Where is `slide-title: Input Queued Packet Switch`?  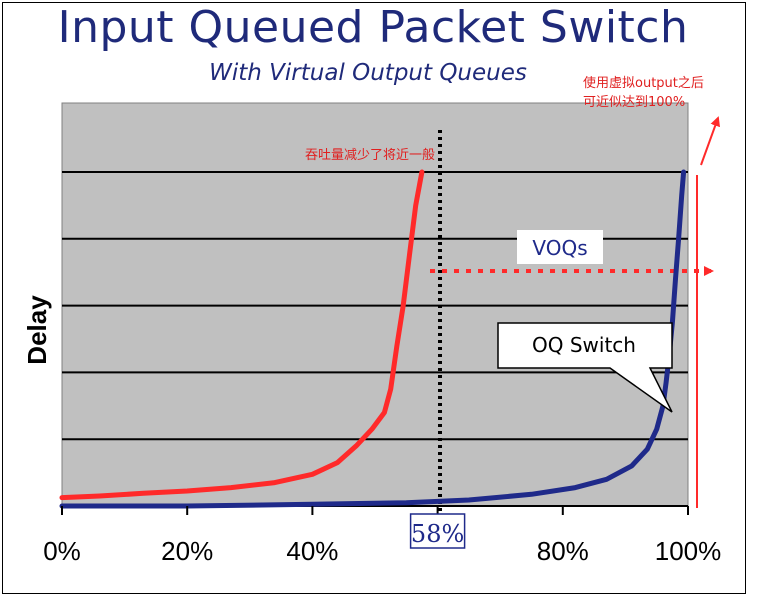
slide-title: Input Queued Packet Switch is located at coordinates (373, 27).